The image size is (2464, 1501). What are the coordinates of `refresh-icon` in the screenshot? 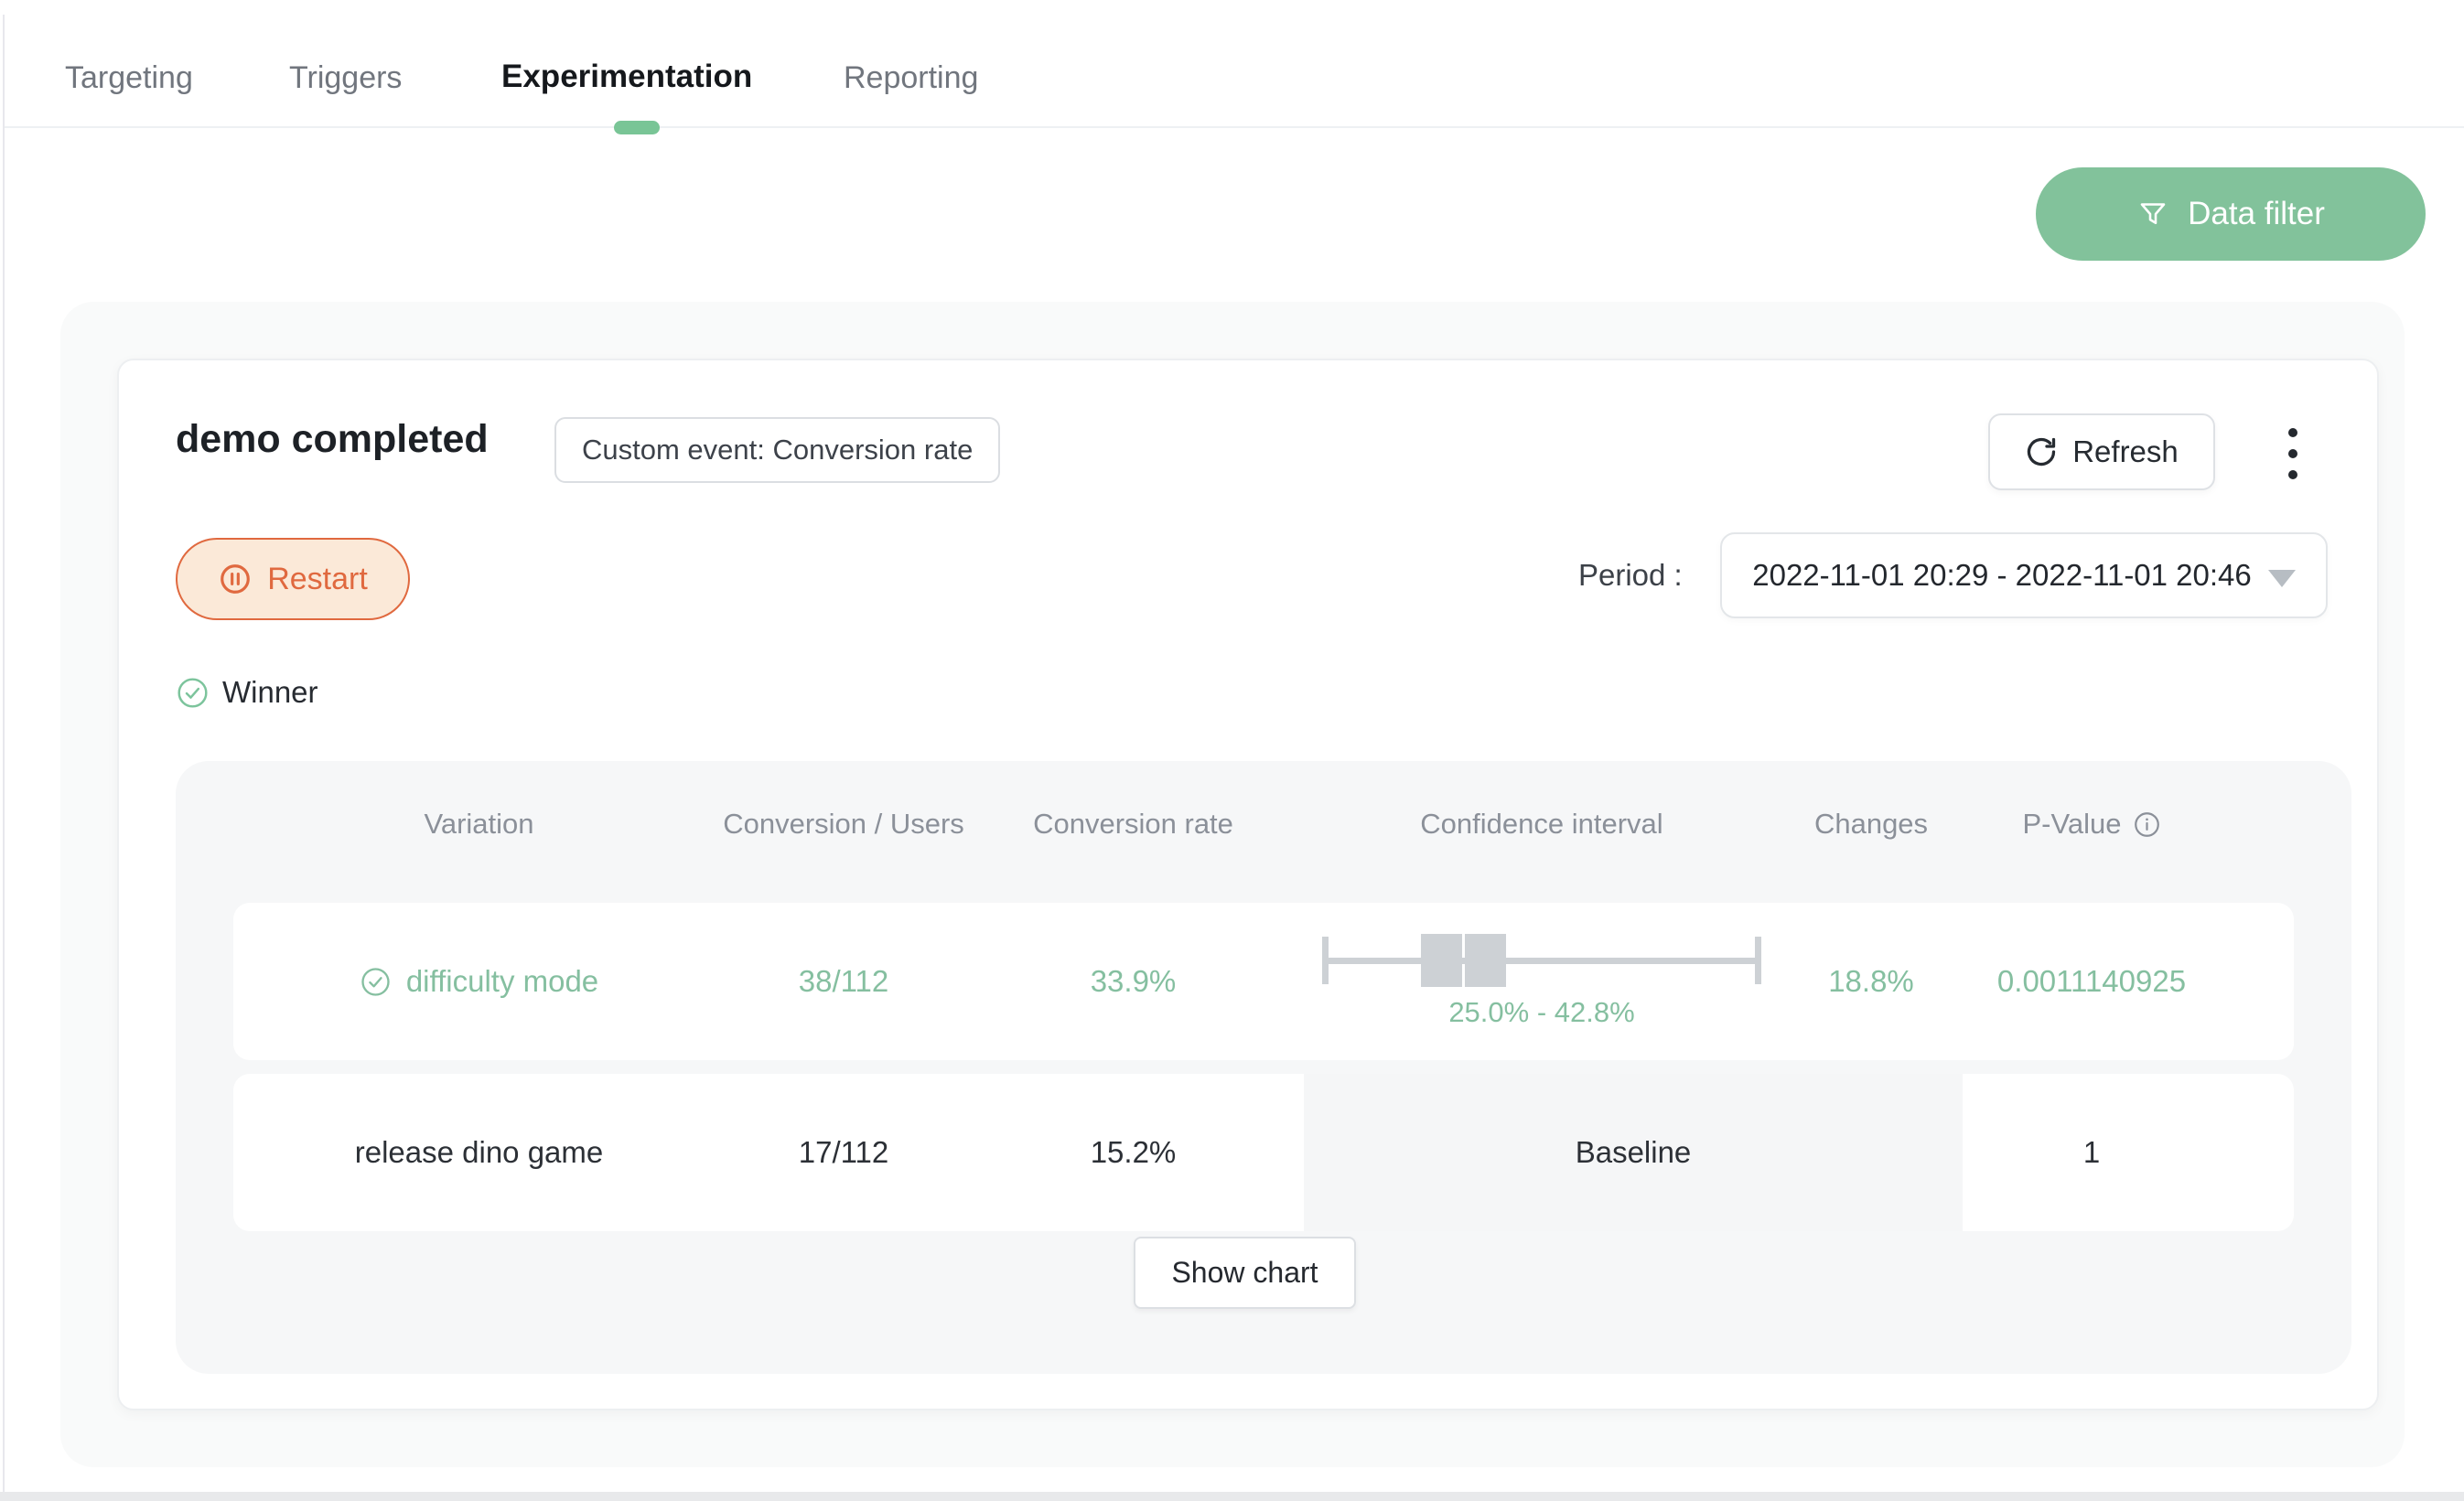 It's located at (2042, 451).